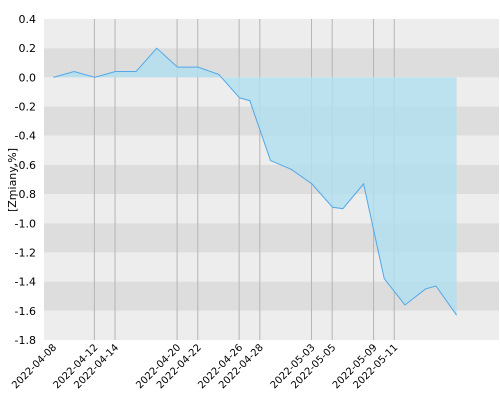 This screenshot has height=404, width=500. What do you see at coordinates (25, 311) in the screenshot?
I see `y-tick-label: -1.6` at bounding box center [25, 311].